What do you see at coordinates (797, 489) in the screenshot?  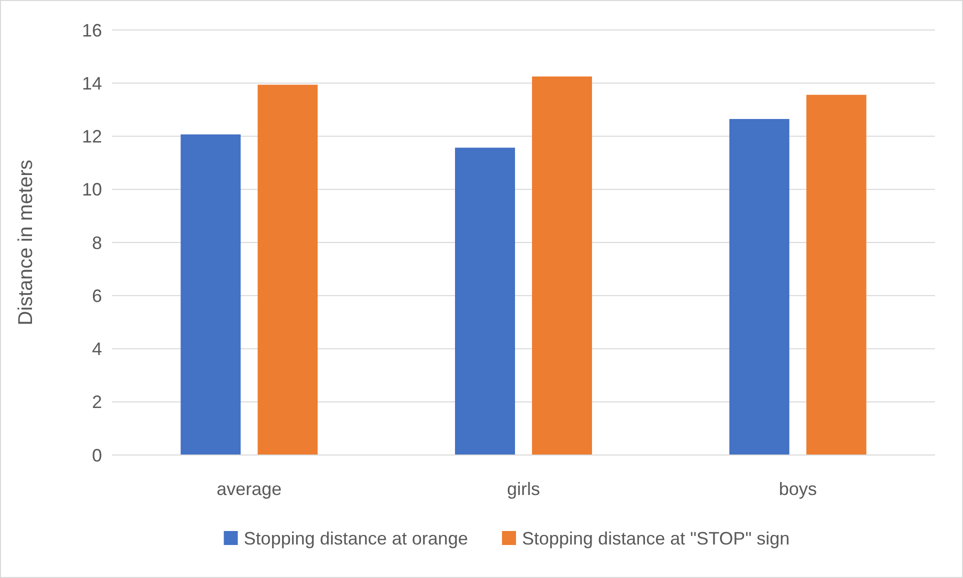 I see `x-tick-label: boys` at bounding box center [797, 489].